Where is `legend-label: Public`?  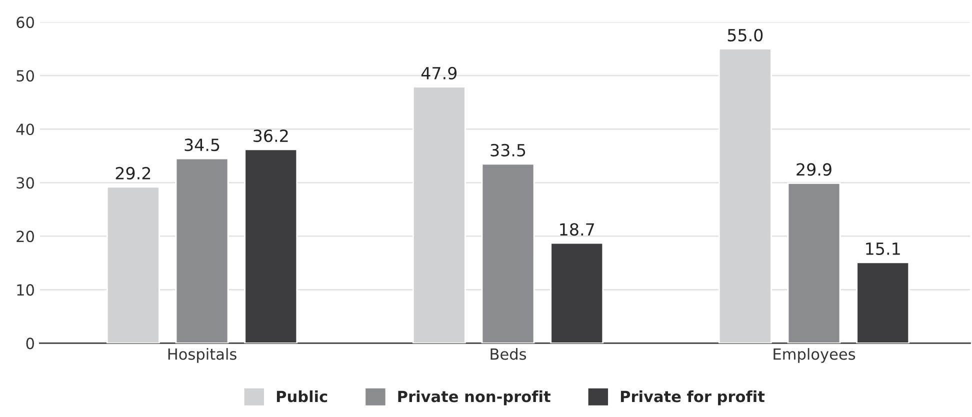
legend-label: Public is located at coordinates (302, 396).